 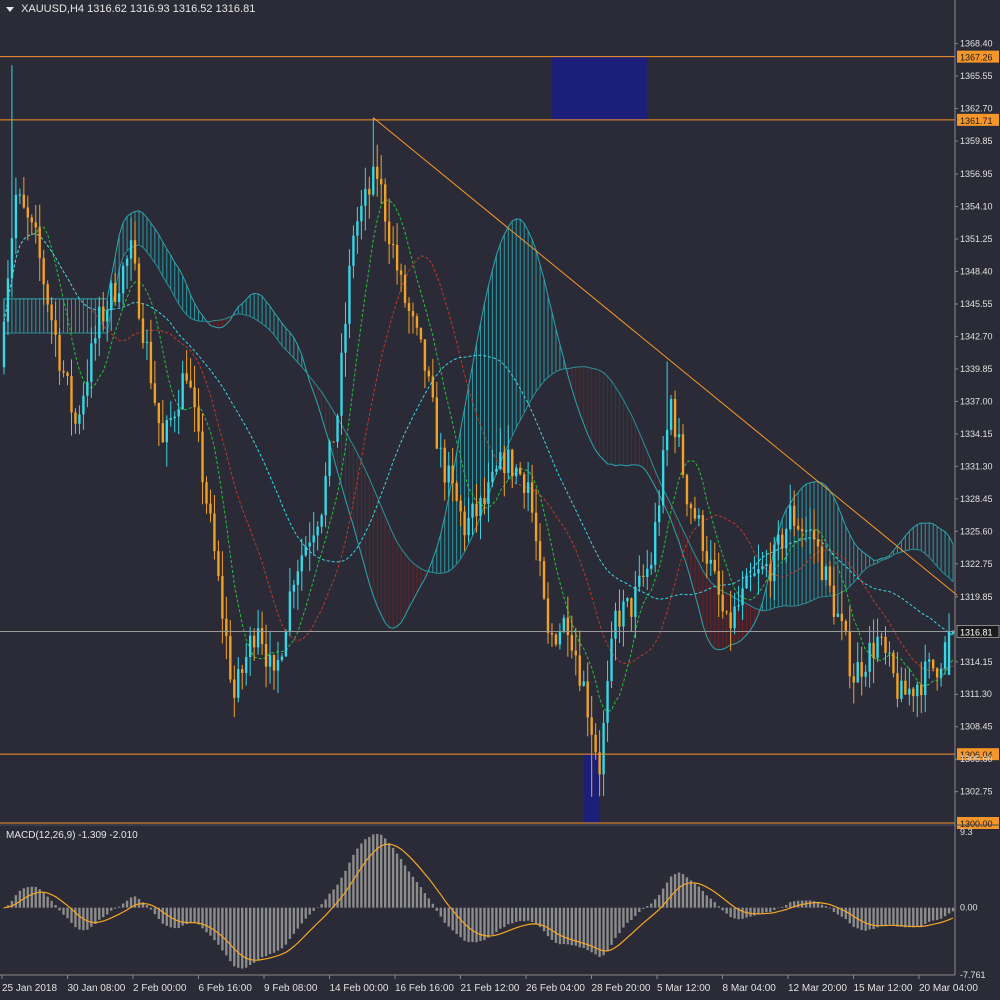 What do you see at coordinates (976, 207) in the screenshot?
I see `y-tick-label: 1354.10` at bounding box center [976, 207].